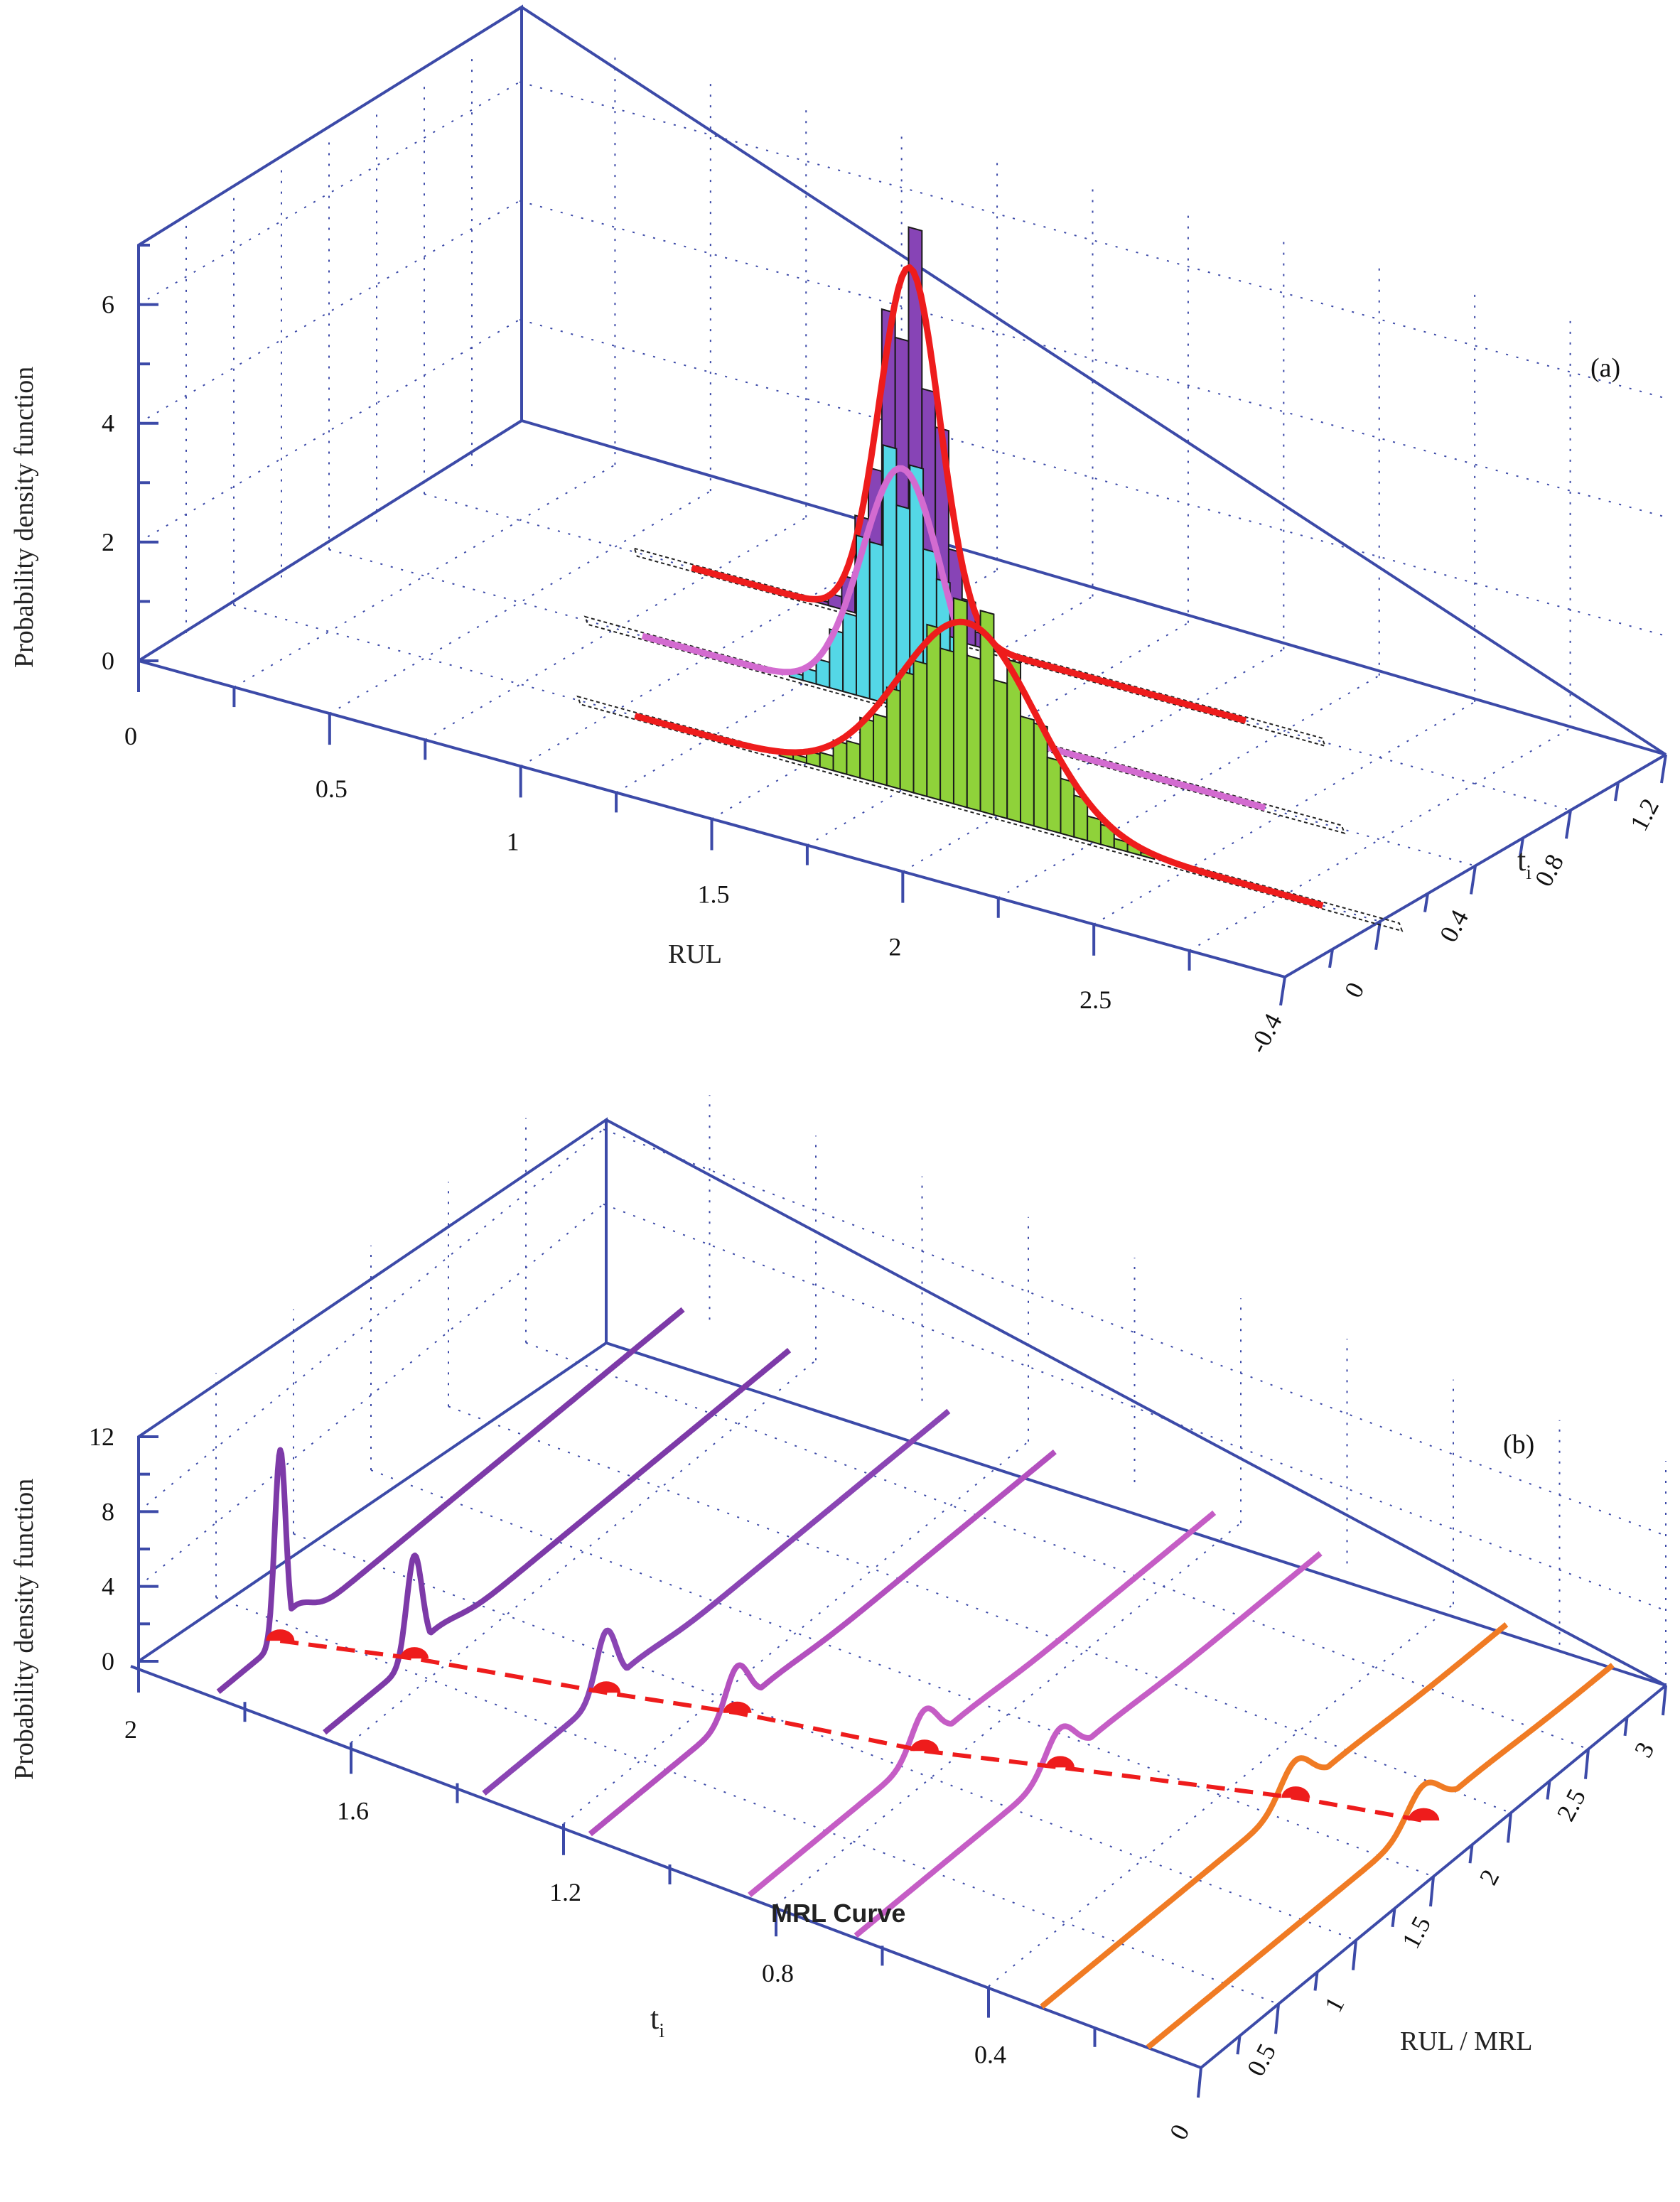  Describe the element at coordinates (330, 332) in the screenshot. I see `panel-a-left-wall-edge` at that location.